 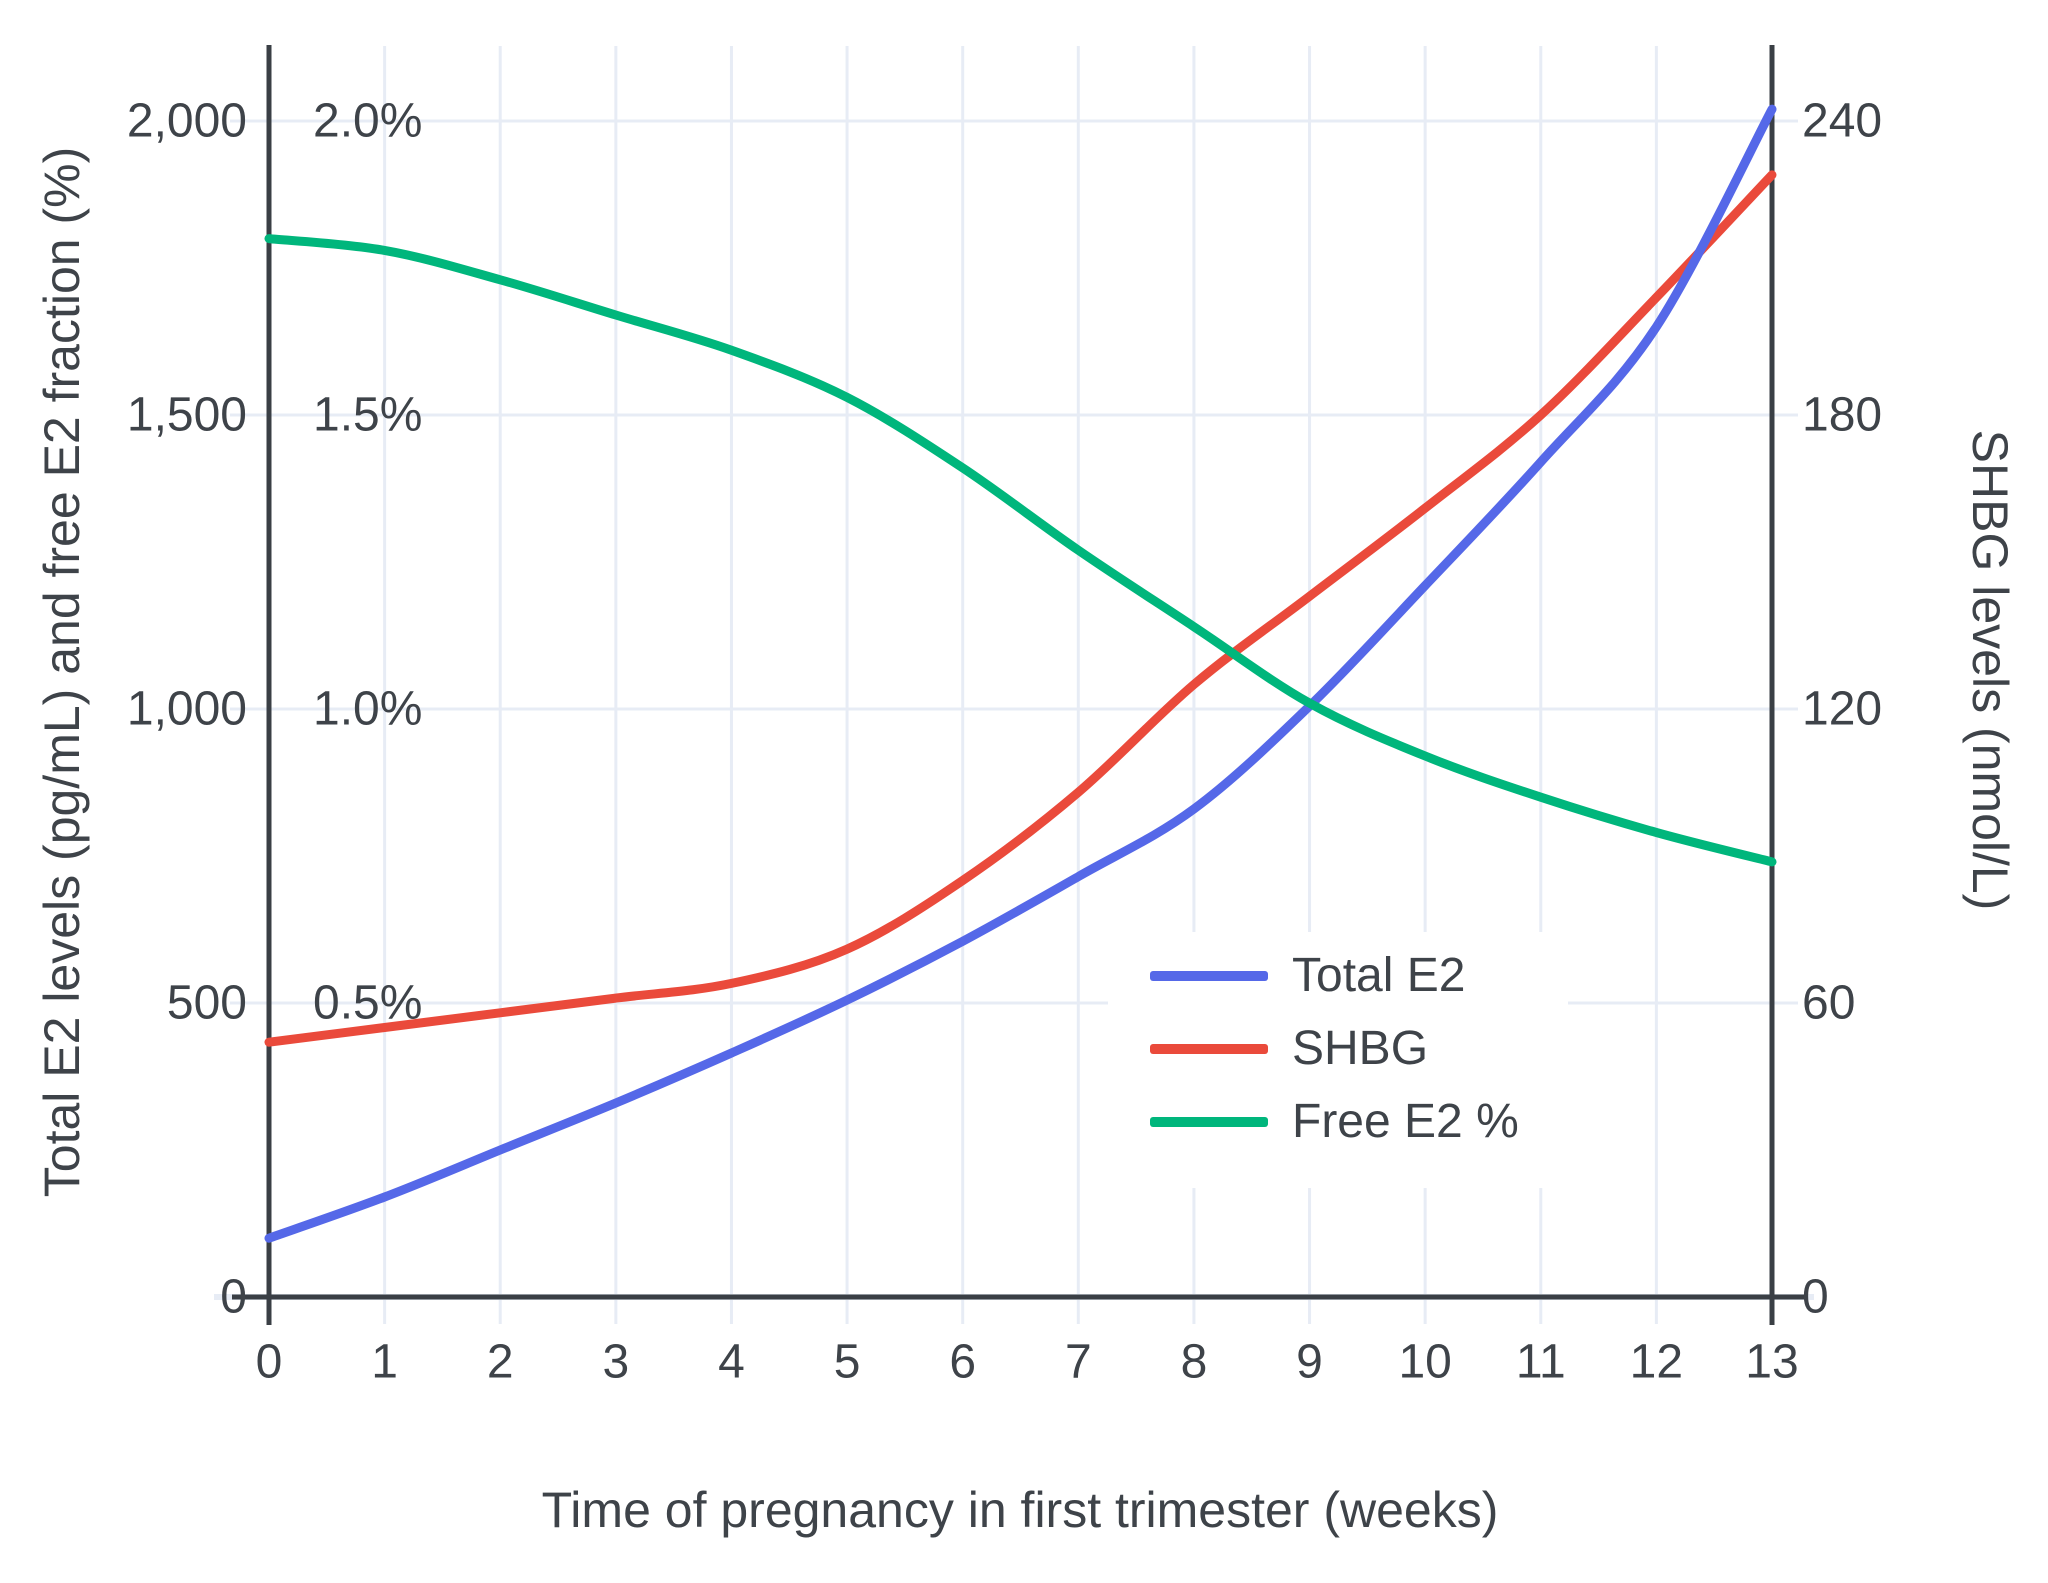 What do you see at coordinates (616, 1362) in the screenshot?
I see `x-axis-tick-3: 3` at bounding box center [616, 1362].